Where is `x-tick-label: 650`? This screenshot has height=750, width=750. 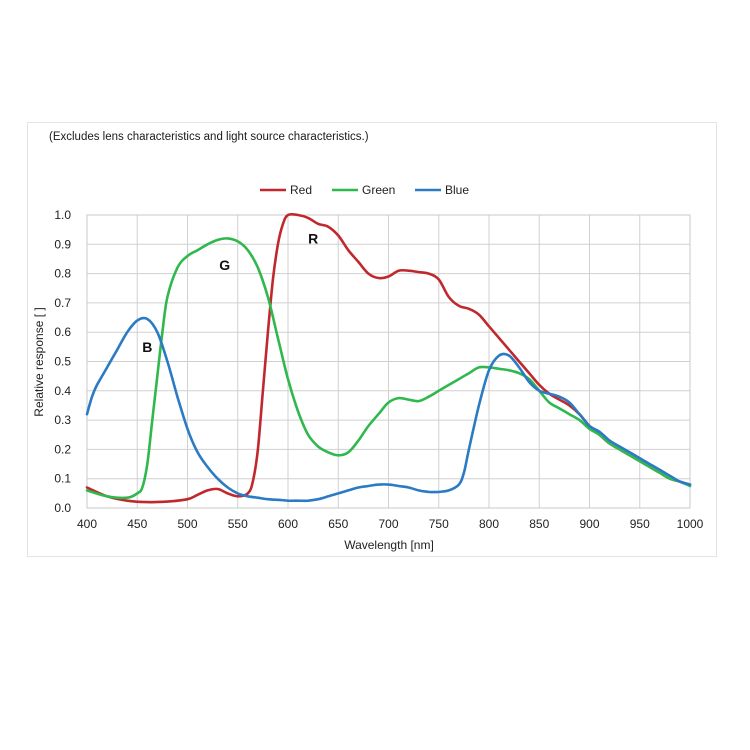
x-tick-label: 650 is located at coordinates (338, 524).